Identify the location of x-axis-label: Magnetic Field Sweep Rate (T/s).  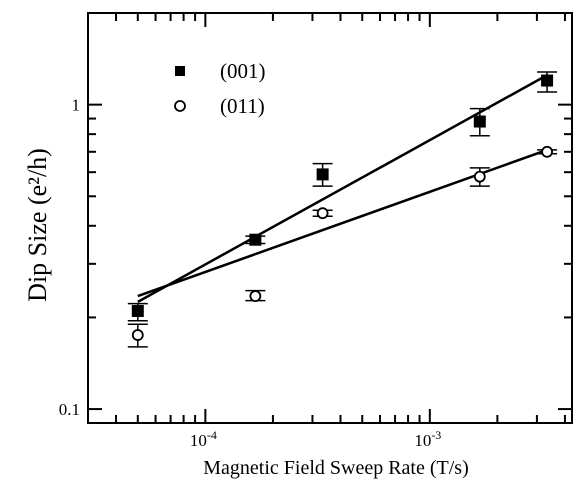
(336, 468).